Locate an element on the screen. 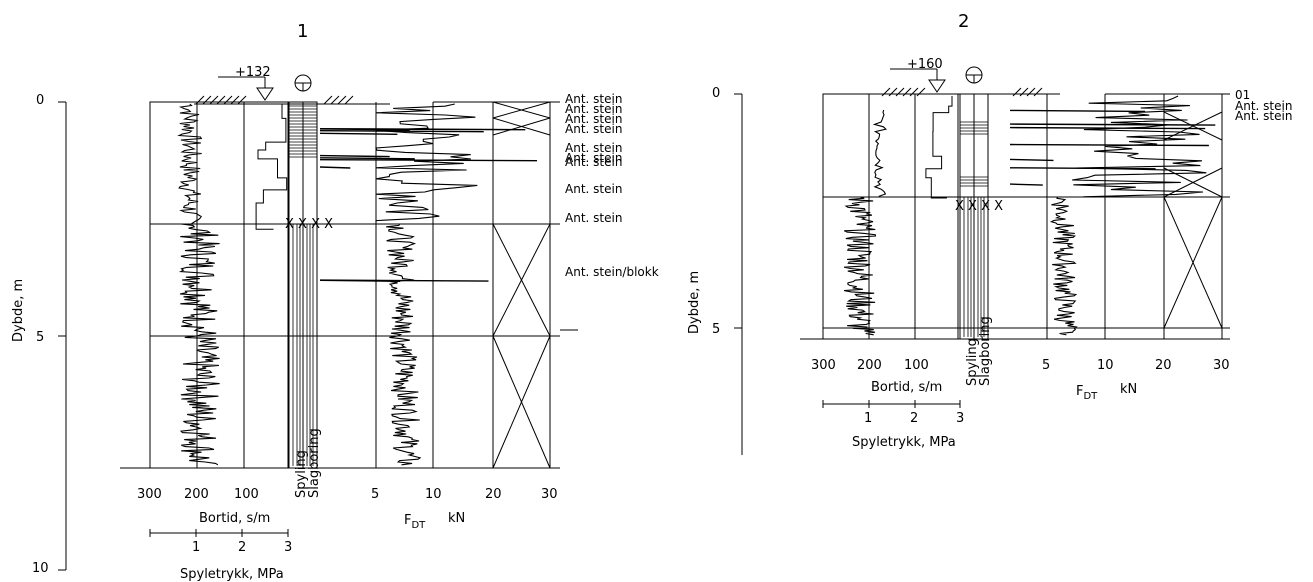  plot-title: 2 is located at coordinates (963, 21).